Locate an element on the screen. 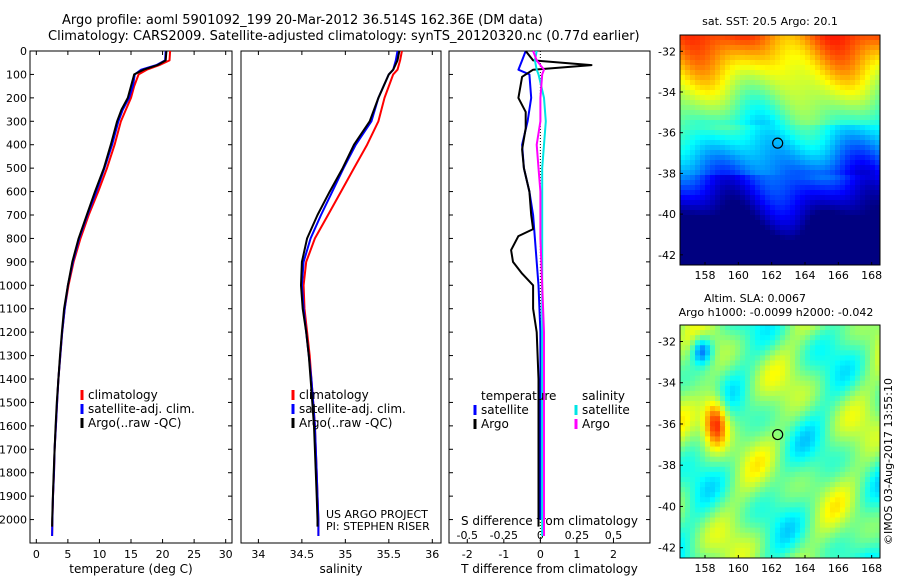 Image resolution: width=900 pixels, height=580 pixels. sla_map-xtick-label: 160 is located at coordinates (738, 568).